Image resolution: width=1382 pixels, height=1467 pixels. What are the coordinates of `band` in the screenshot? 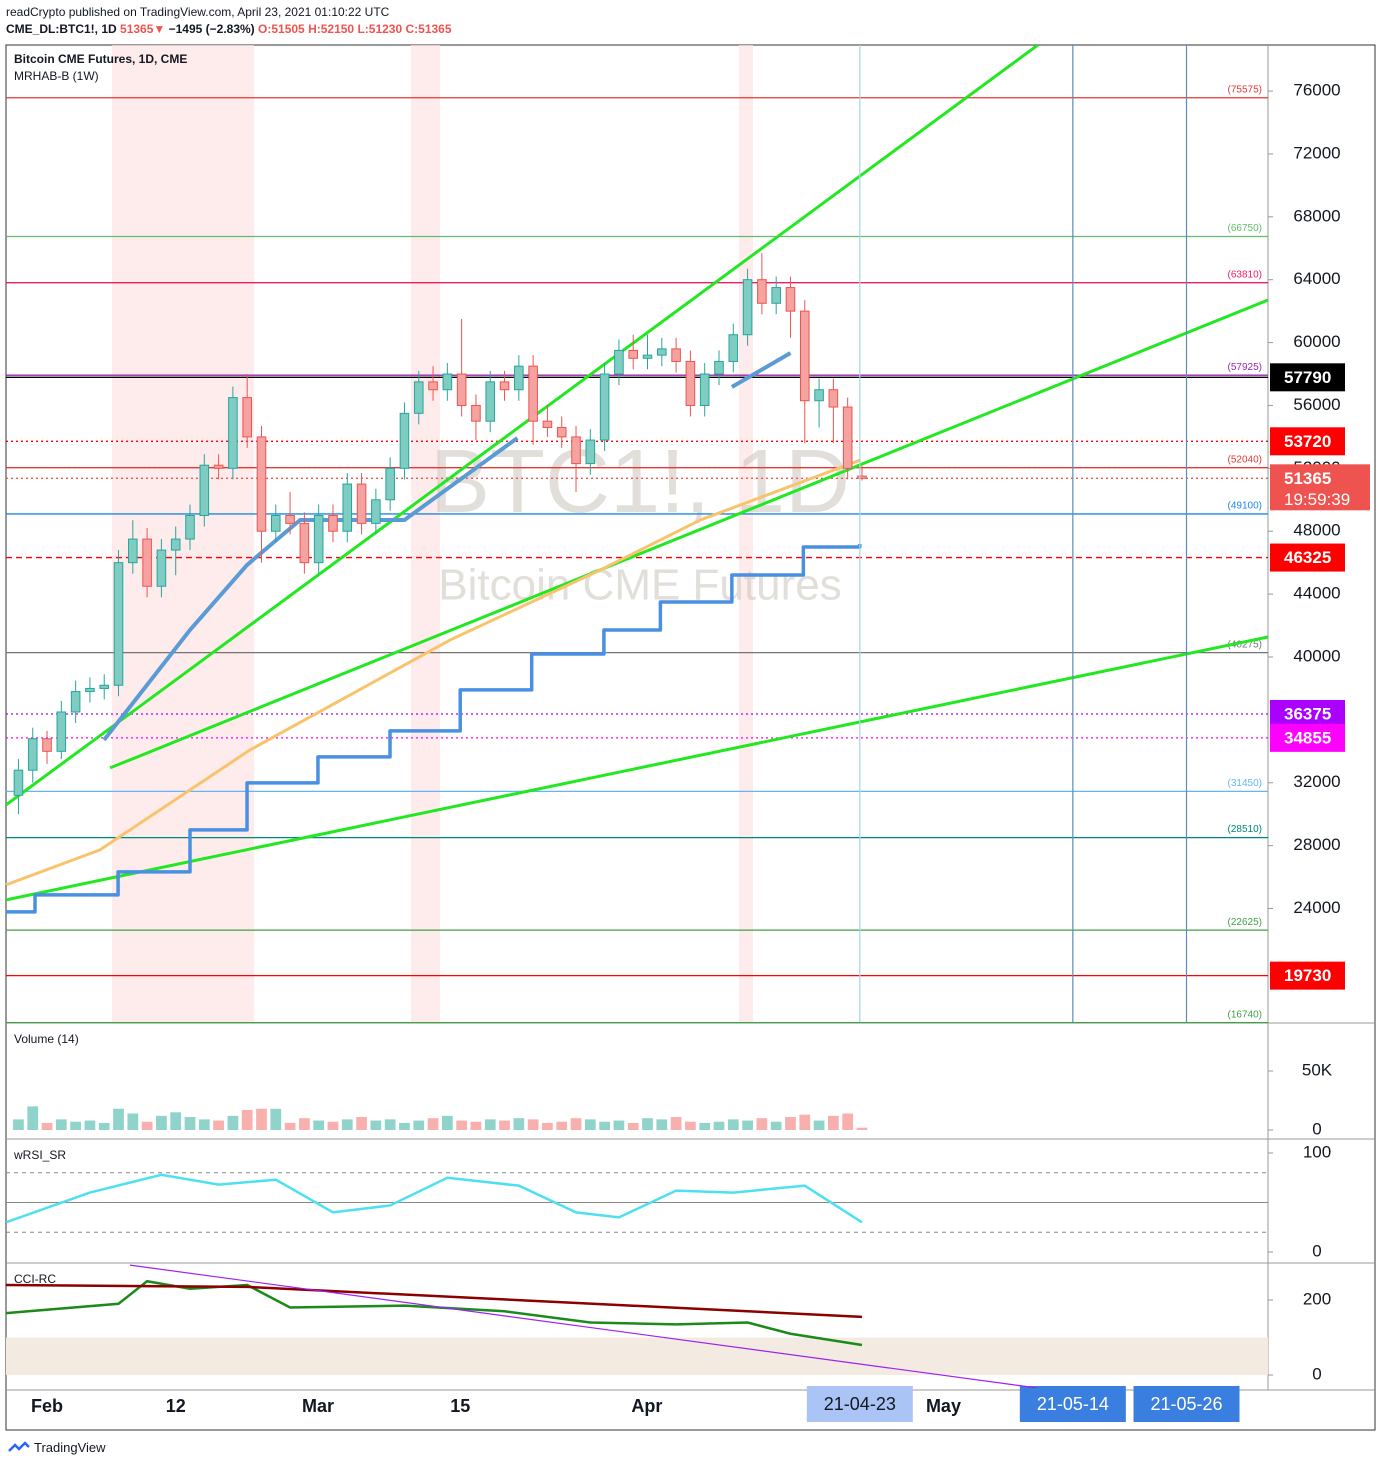 It's located at (637, 1356).